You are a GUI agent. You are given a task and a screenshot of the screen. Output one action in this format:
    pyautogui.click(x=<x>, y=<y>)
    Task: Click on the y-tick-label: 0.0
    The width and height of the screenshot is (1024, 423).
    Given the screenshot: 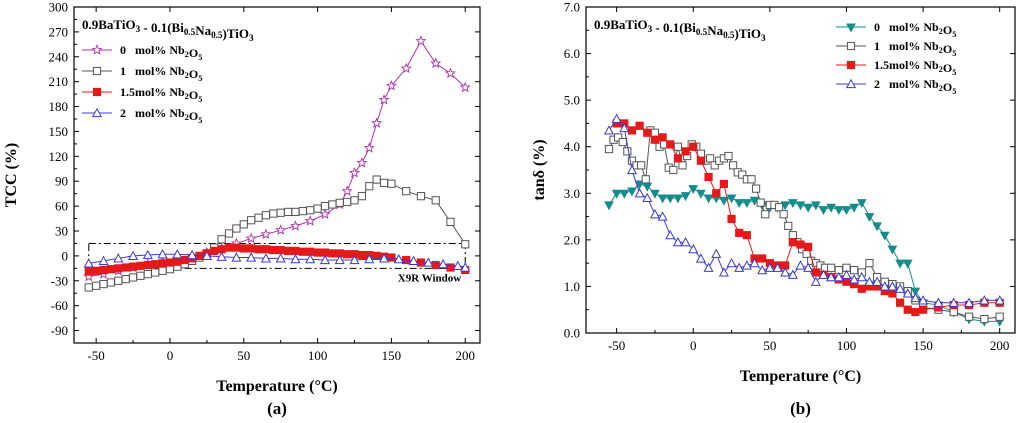 What is the action you would take?
    pyautogui.click(x=572, y=333)
    